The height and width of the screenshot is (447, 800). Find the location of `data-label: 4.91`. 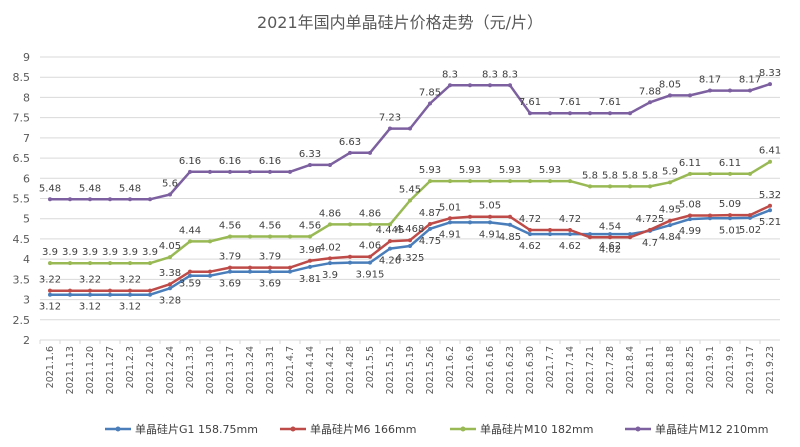

data-label: 4.91 is located at coordinates (450, 234).